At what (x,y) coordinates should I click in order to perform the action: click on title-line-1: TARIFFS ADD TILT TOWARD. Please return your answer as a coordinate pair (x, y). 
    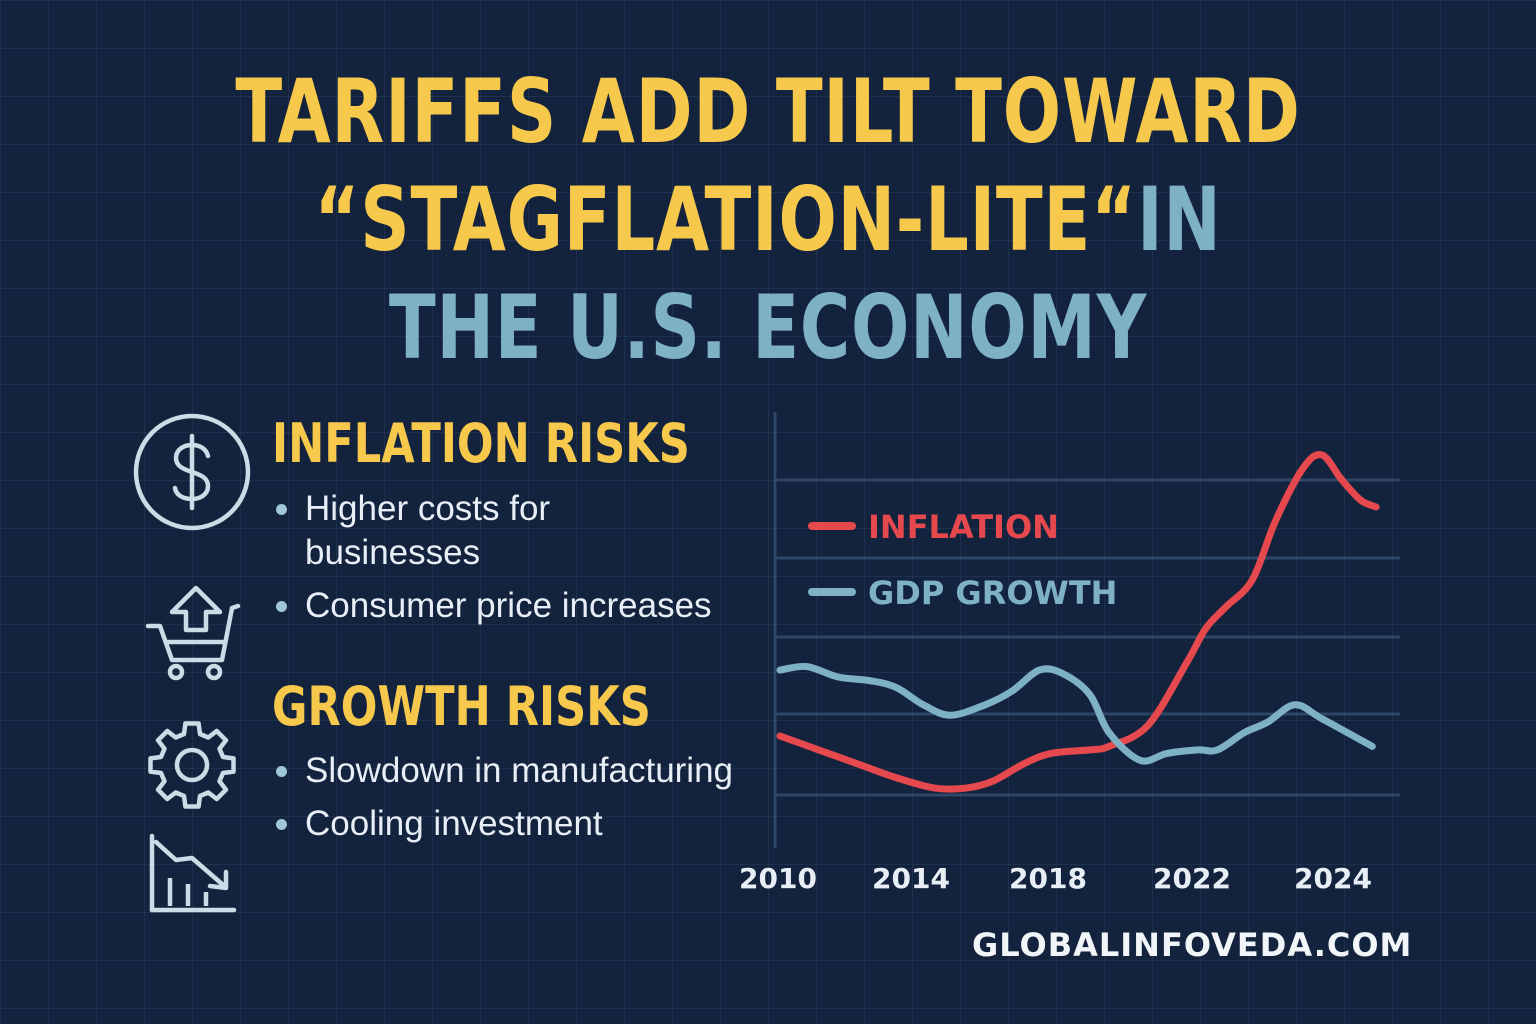
    Looking at the image, I should click on (768, 111).